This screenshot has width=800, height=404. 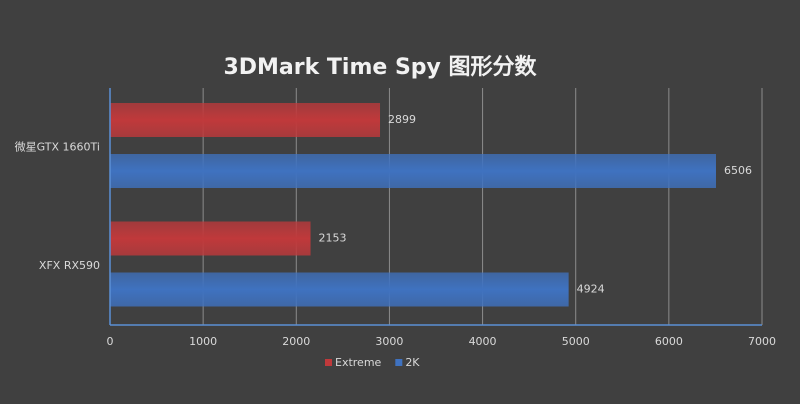 What do you see at coordinates (762, 341) in the screenshot?
I see `x-tick-label: 7000` at bounding box center [762, 341].